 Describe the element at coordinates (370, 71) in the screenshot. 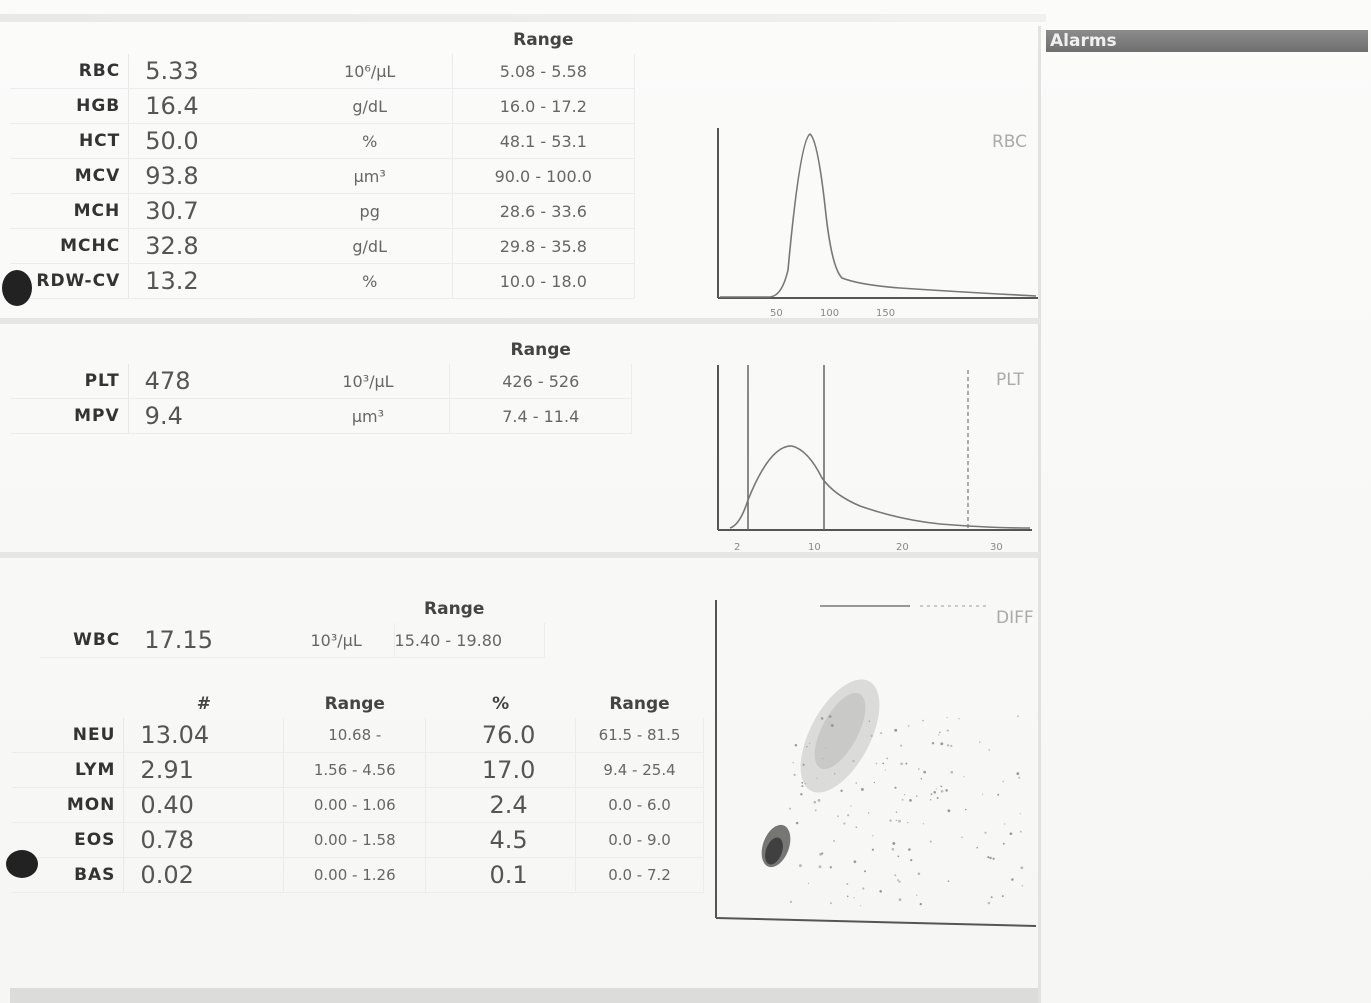

I see `param-unit: 10⁶/µL` at that location.